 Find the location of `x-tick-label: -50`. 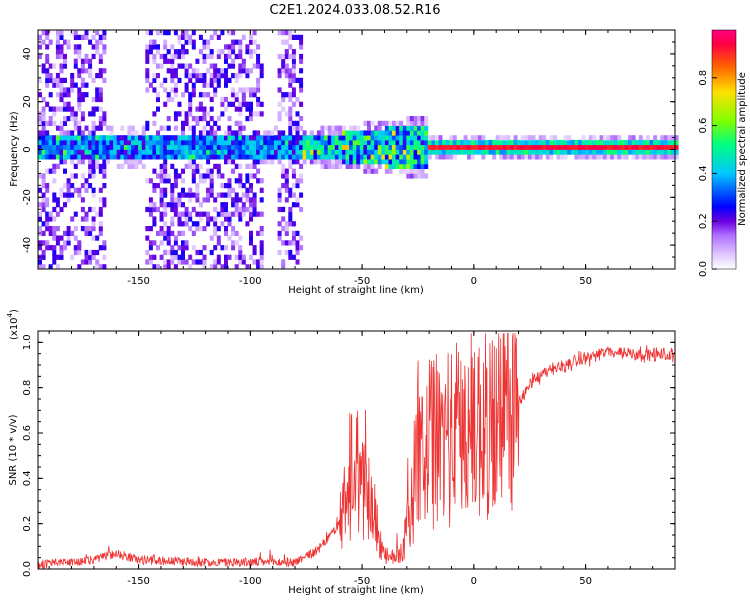

x-tick-label: -50 is located at coordinates (362, 581).